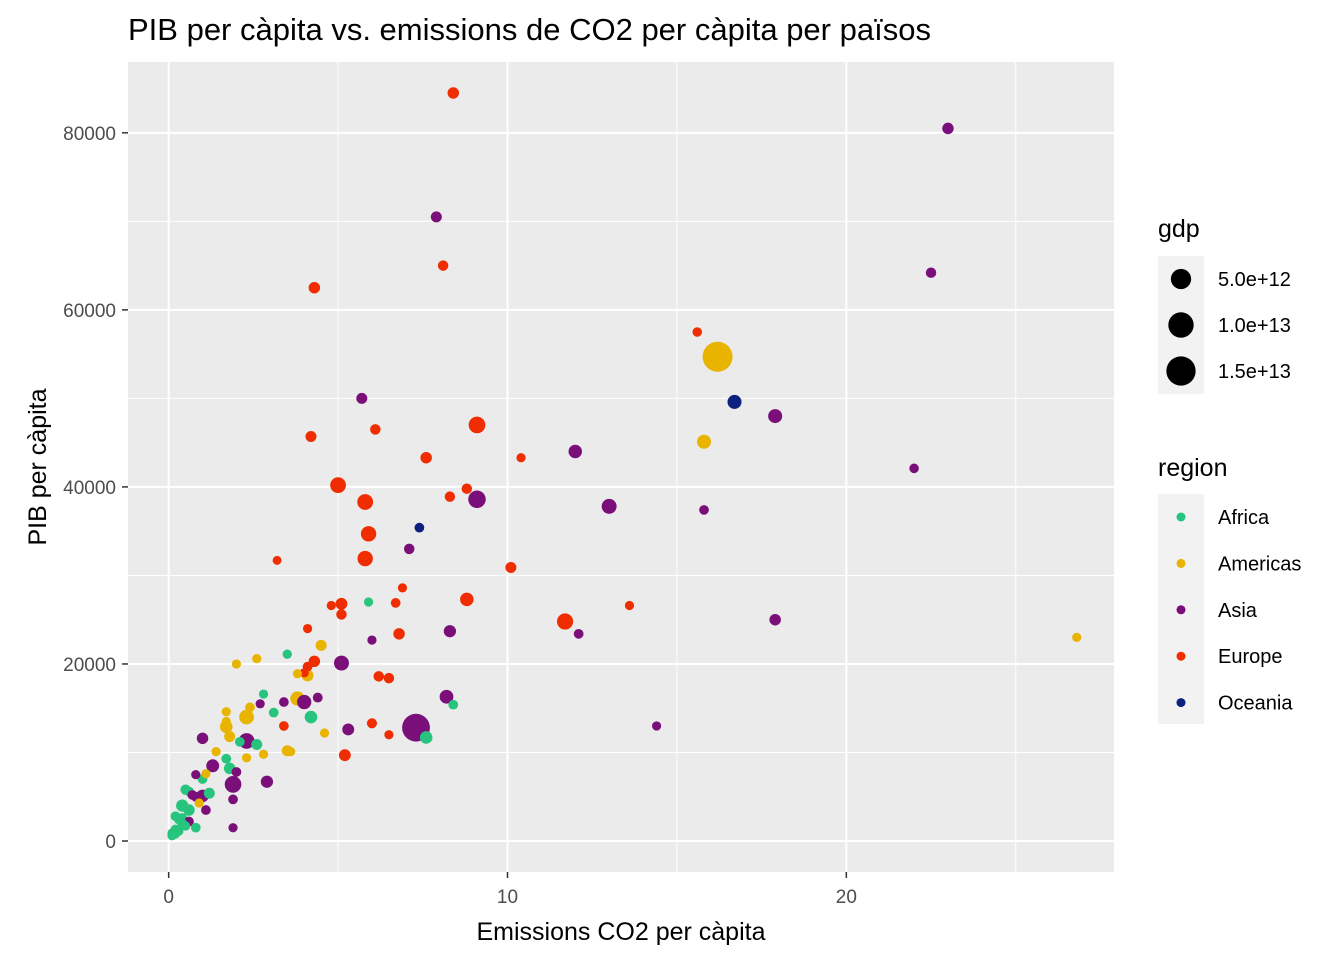 The height and width of the screenshot is (960, 1344). Describe the element at coordinates (1254, 280) in the screenshot. I see `size-legend-label: 5.0e+12` at that location.